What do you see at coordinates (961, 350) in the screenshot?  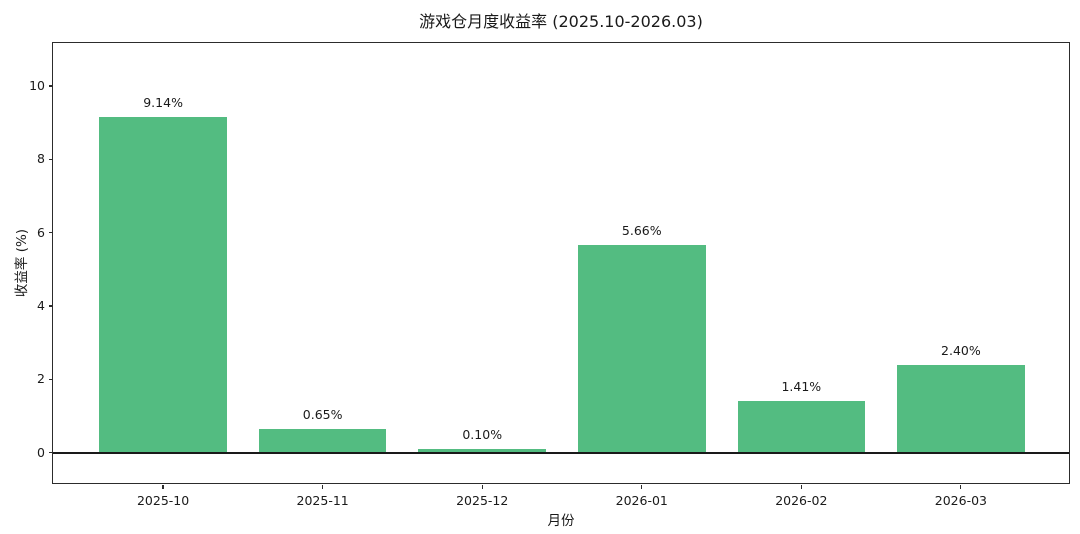 I see `bar-value-label-2026-03: 2.40%` at bounding box center [961, 350].